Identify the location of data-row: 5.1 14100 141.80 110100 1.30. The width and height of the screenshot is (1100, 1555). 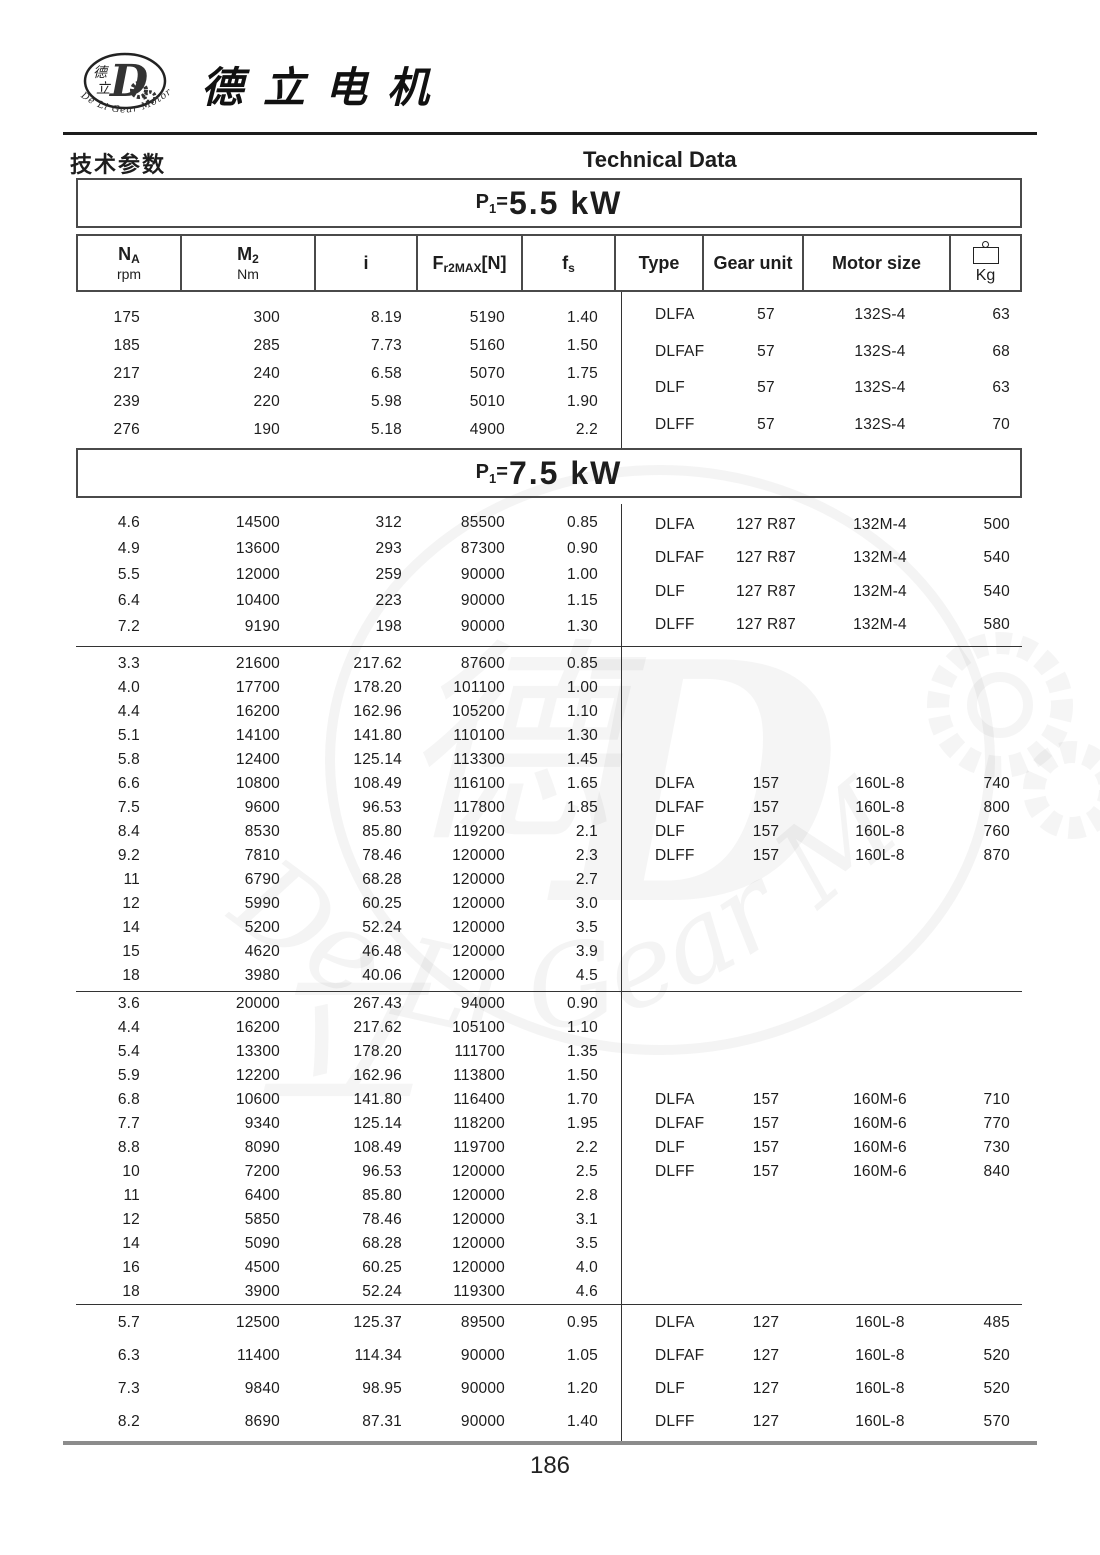
(348, 736).